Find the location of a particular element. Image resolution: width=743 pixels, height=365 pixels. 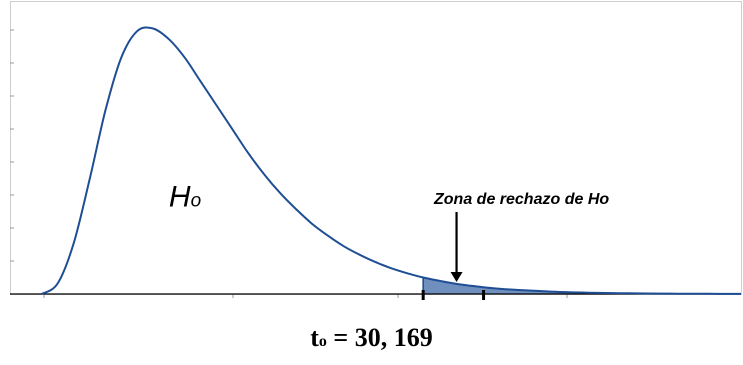

test-statistic-value: to = 30, 169 is located at coordinates (371, 338).